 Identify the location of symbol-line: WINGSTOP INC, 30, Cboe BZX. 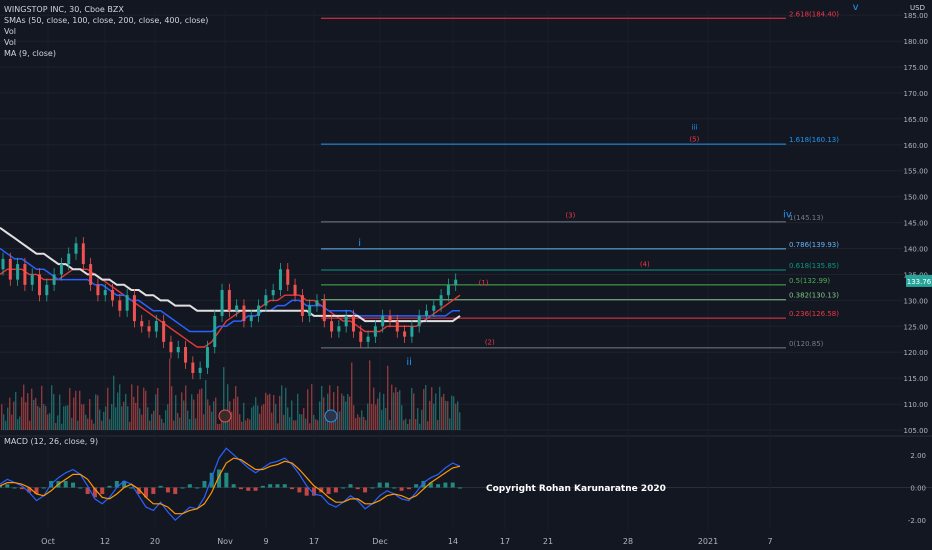
(64, 9).